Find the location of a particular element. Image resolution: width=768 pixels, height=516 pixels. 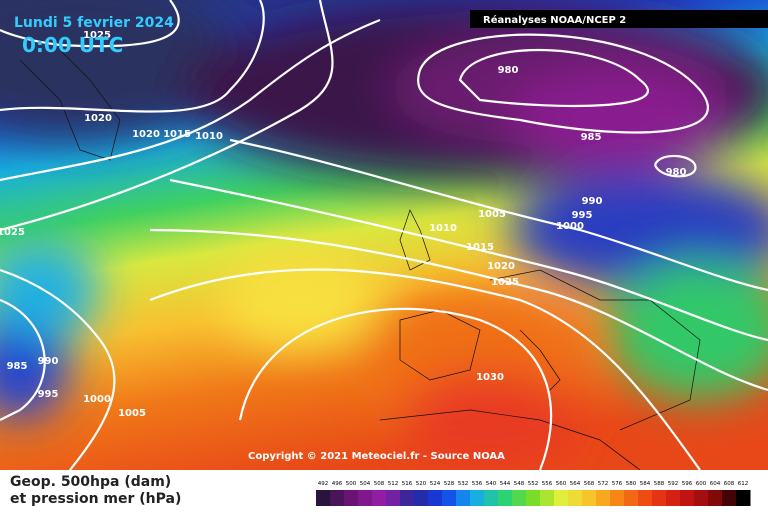

scale-label: 536 is located at coordinates (477, 484).